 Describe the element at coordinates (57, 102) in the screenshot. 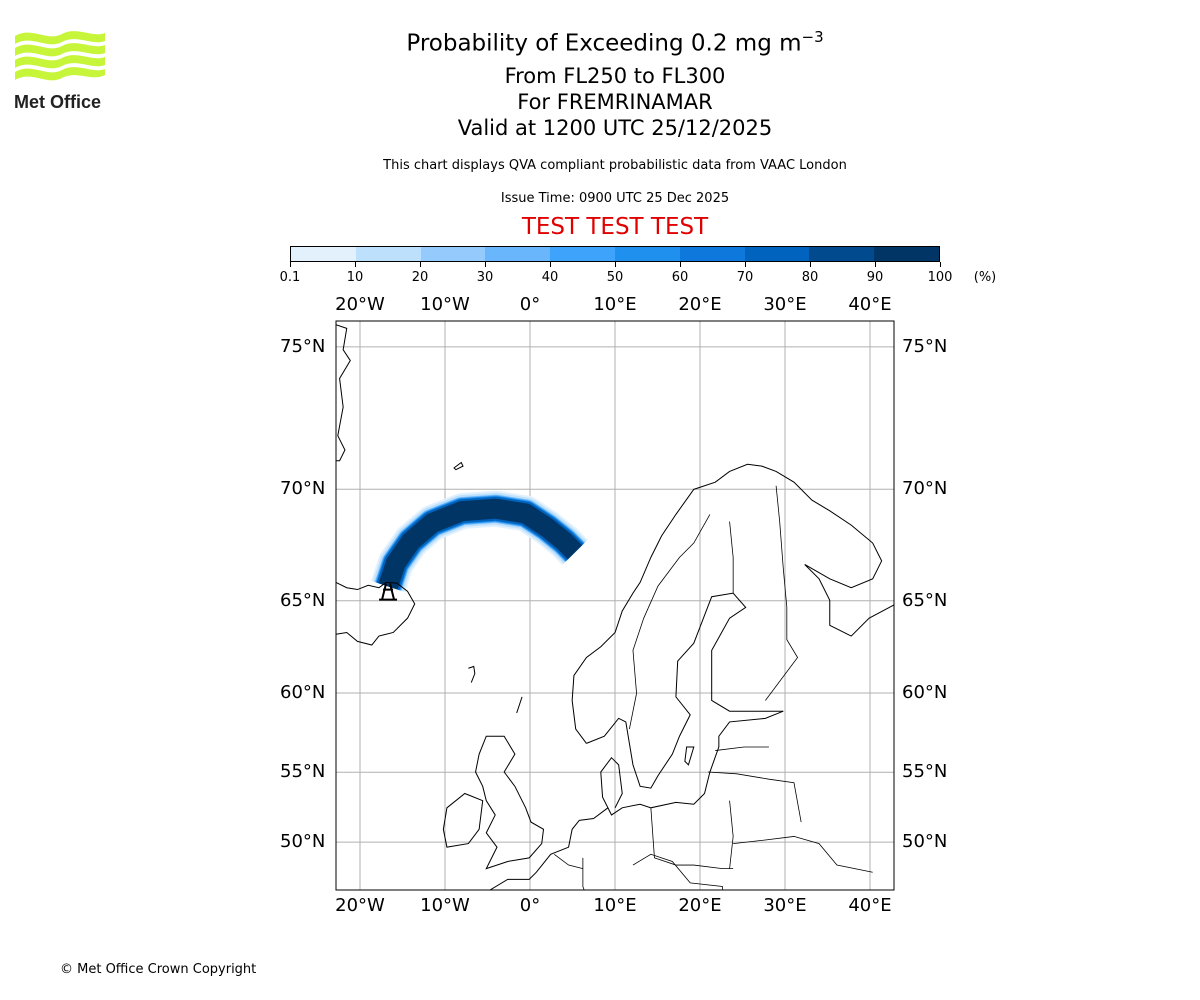

I see `svg-text: Met Office` at that location.